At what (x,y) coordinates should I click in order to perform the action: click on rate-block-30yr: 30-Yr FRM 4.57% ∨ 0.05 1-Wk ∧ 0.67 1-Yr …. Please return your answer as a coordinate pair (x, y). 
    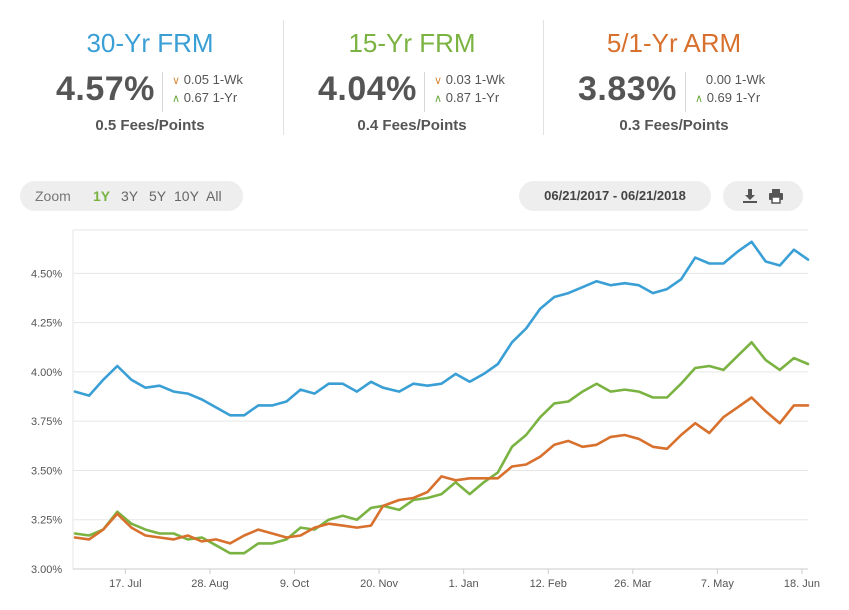
    Looking at the image, I should click on (150, 80).